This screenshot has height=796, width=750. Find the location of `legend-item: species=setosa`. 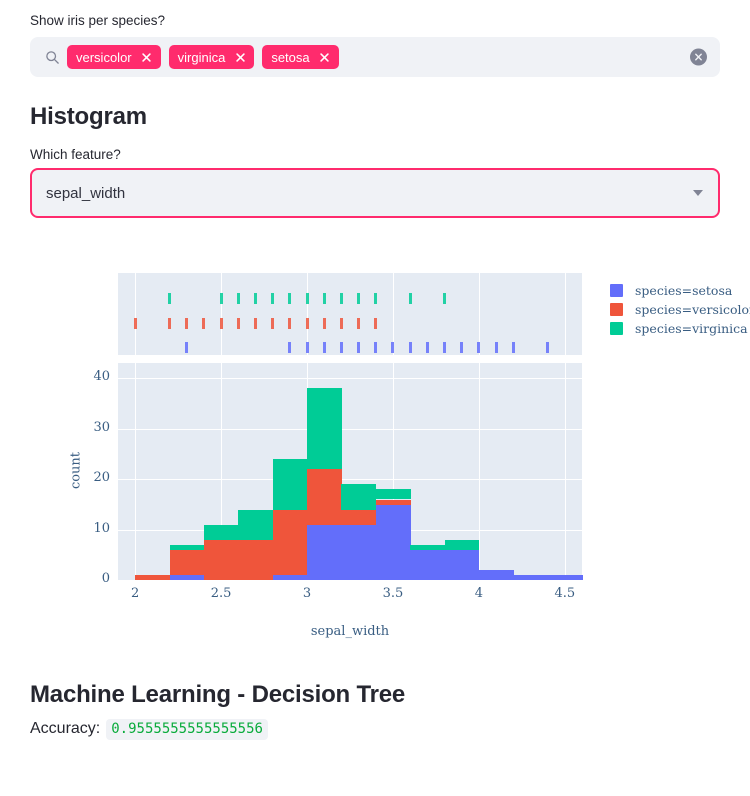

legend-item: species=setosa is located at coordinates (680, 290).